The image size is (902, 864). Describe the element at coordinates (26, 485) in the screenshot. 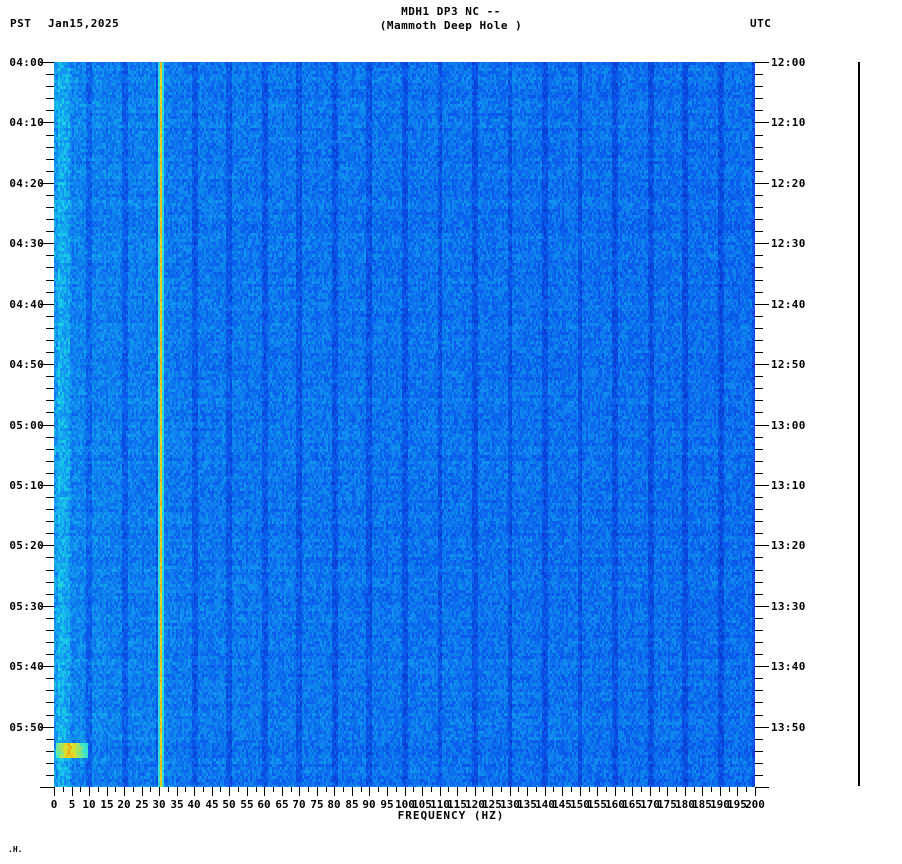

I see `time-label-pst: 05:10` at that location.